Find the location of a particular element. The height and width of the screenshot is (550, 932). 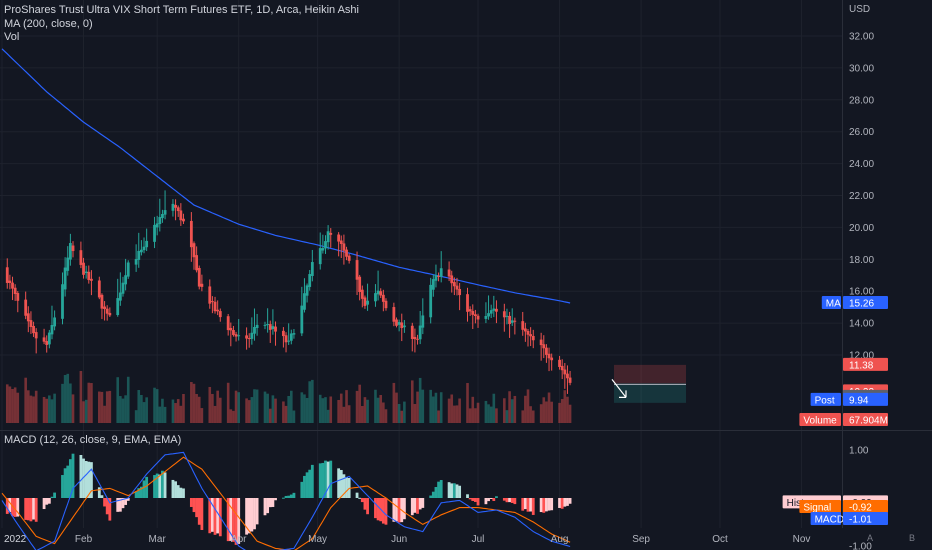

time-axis: 2022 Feb Mar Apr May Jun Jul Aug Sep Oct Nov is located at coordinates (407, 539).